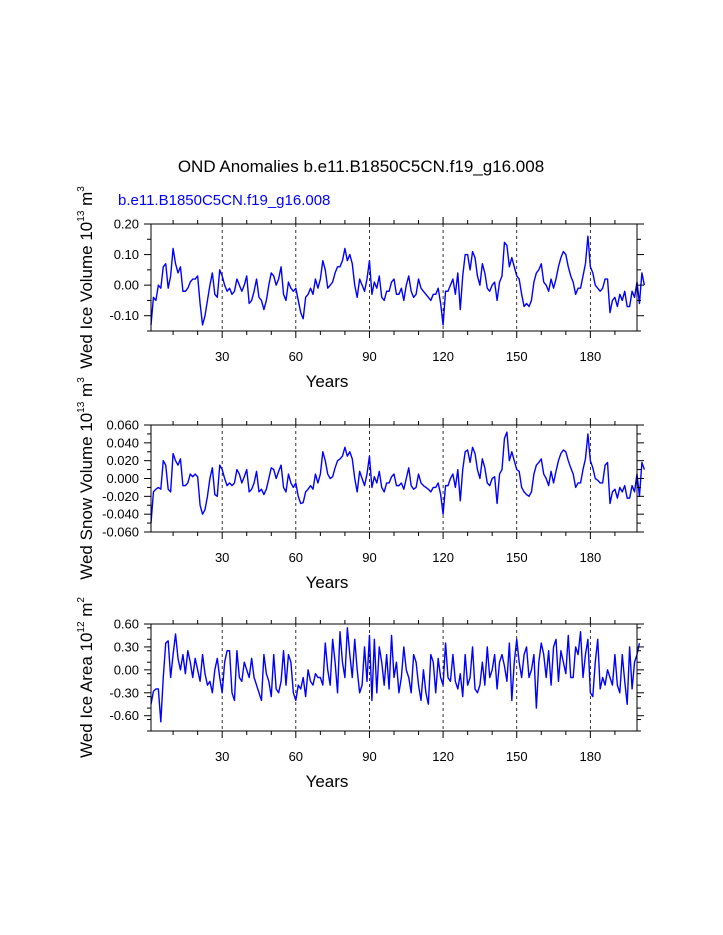 This screenshot has width=723, height=935. Describe the element at coordinates (120, 514) in the screenshot. I see `y-tick-label: -0.040` at that location.